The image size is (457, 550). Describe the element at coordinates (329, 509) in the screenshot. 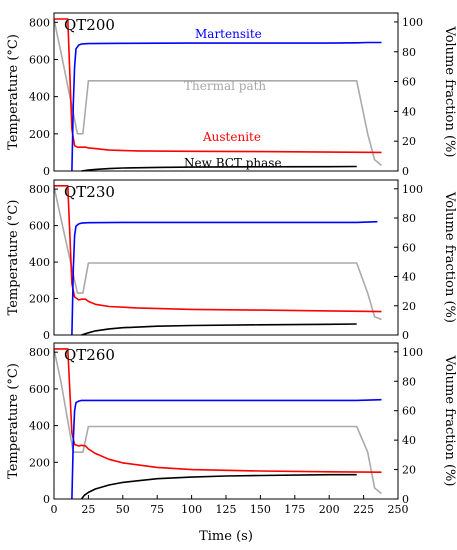

I see `x-tick-label: 200` at that location.